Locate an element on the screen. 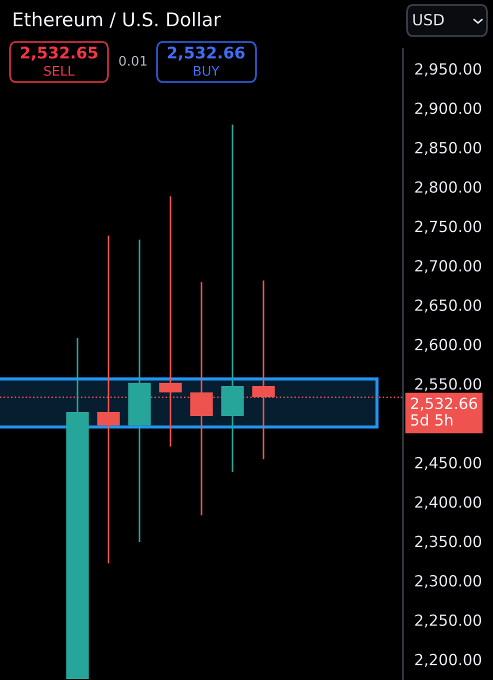  y-tick-label: 2,550.00 is located at coordinates (448, 385).